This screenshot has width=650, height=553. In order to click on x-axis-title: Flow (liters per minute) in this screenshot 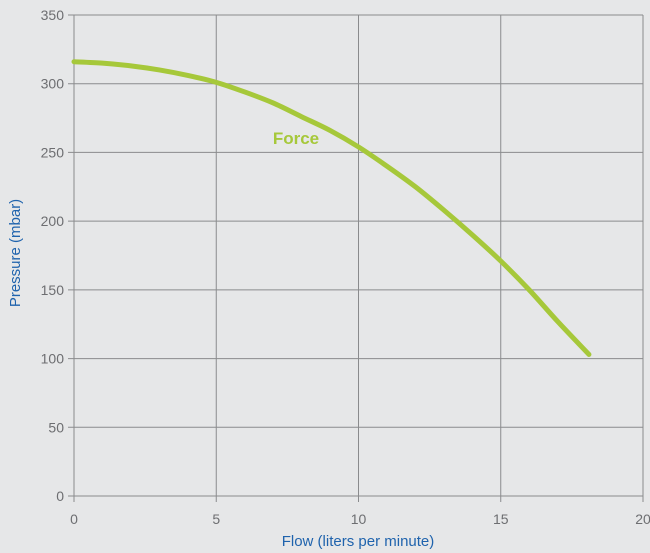, I will do `click(358, 541)`.